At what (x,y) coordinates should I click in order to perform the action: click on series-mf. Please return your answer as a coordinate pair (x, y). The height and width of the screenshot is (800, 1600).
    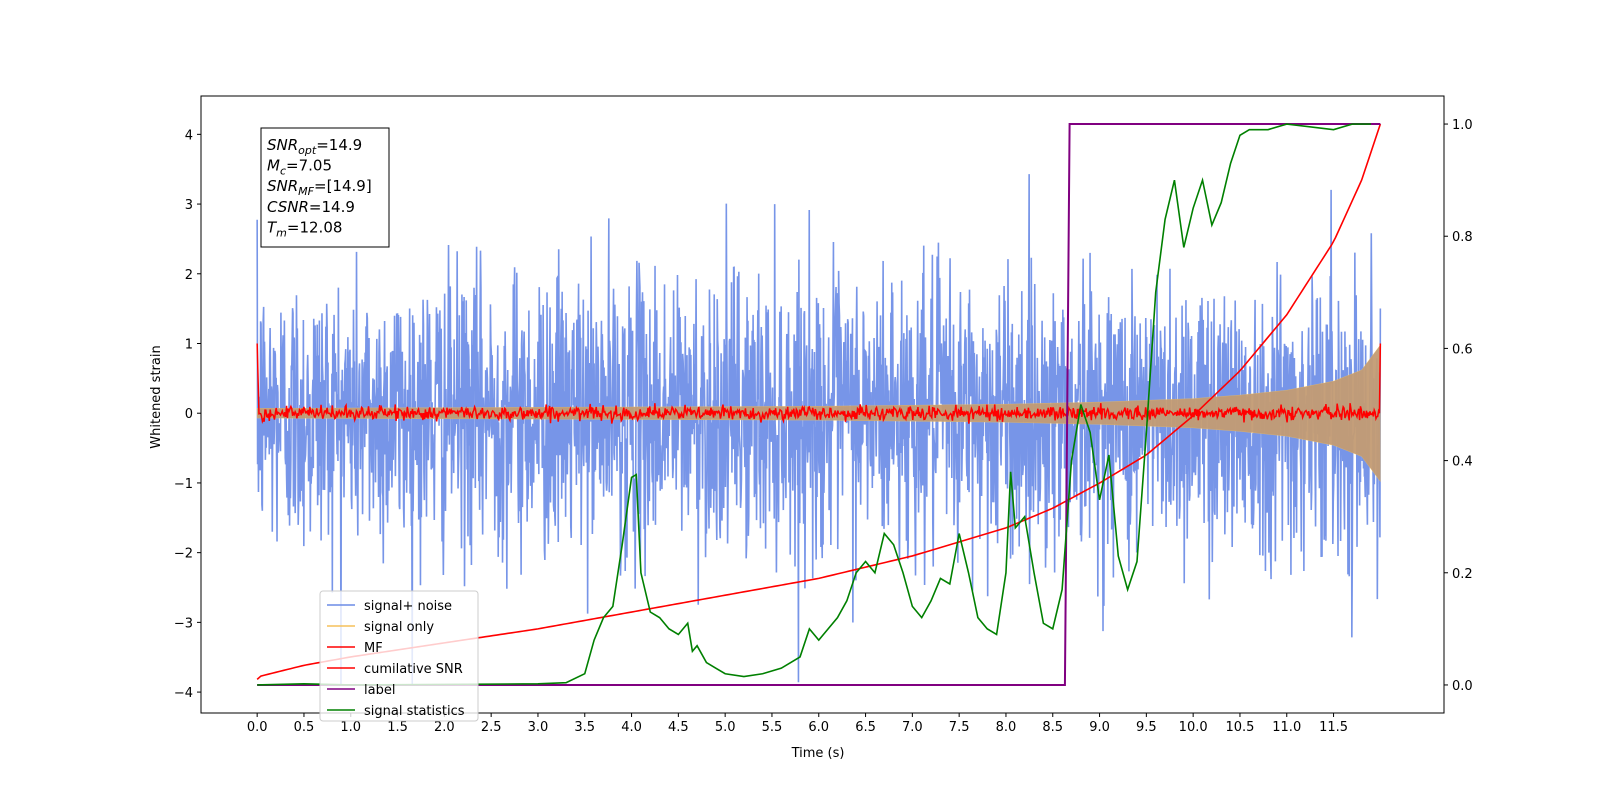
    Looking at the image, I should click on (819, 383).